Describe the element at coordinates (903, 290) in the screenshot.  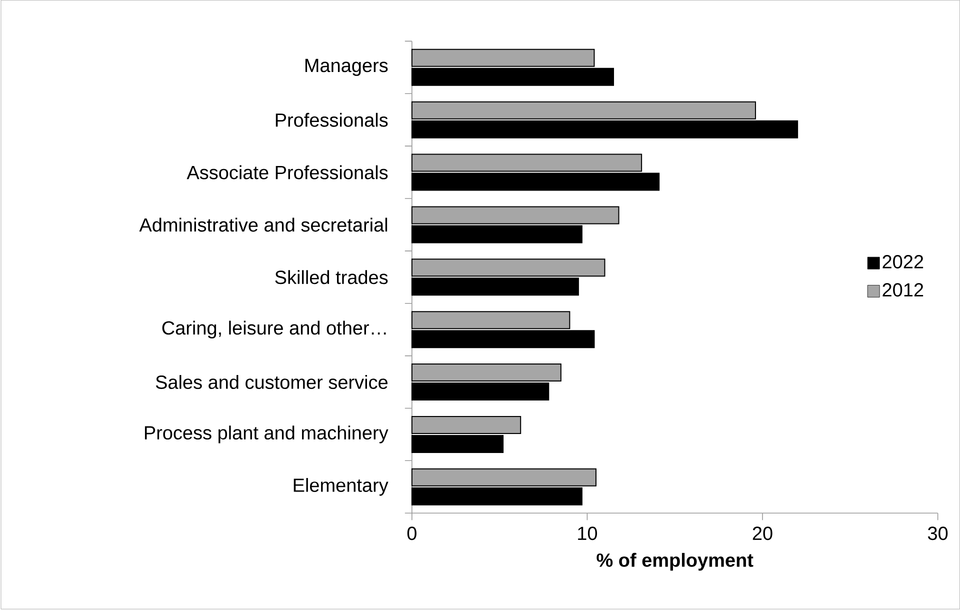
I see `legend-label: 2012` at that location.